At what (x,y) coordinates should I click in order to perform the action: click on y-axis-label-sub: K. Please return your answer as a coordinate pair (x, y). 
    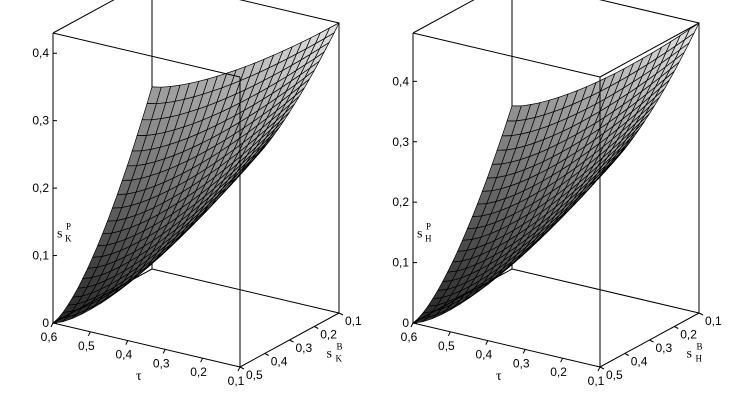
    Looking at the image, I should click on (338, 358).